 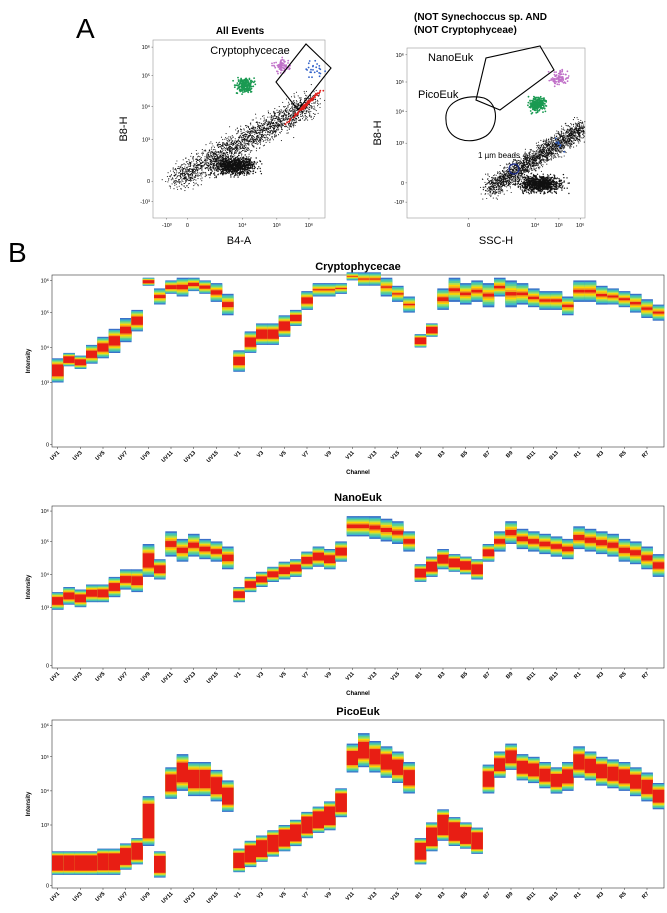 What do you see at coordinates (309, 225) in the screenshot?
I see `x-tick-label: 10⁶` at bounding box center [309, 225].